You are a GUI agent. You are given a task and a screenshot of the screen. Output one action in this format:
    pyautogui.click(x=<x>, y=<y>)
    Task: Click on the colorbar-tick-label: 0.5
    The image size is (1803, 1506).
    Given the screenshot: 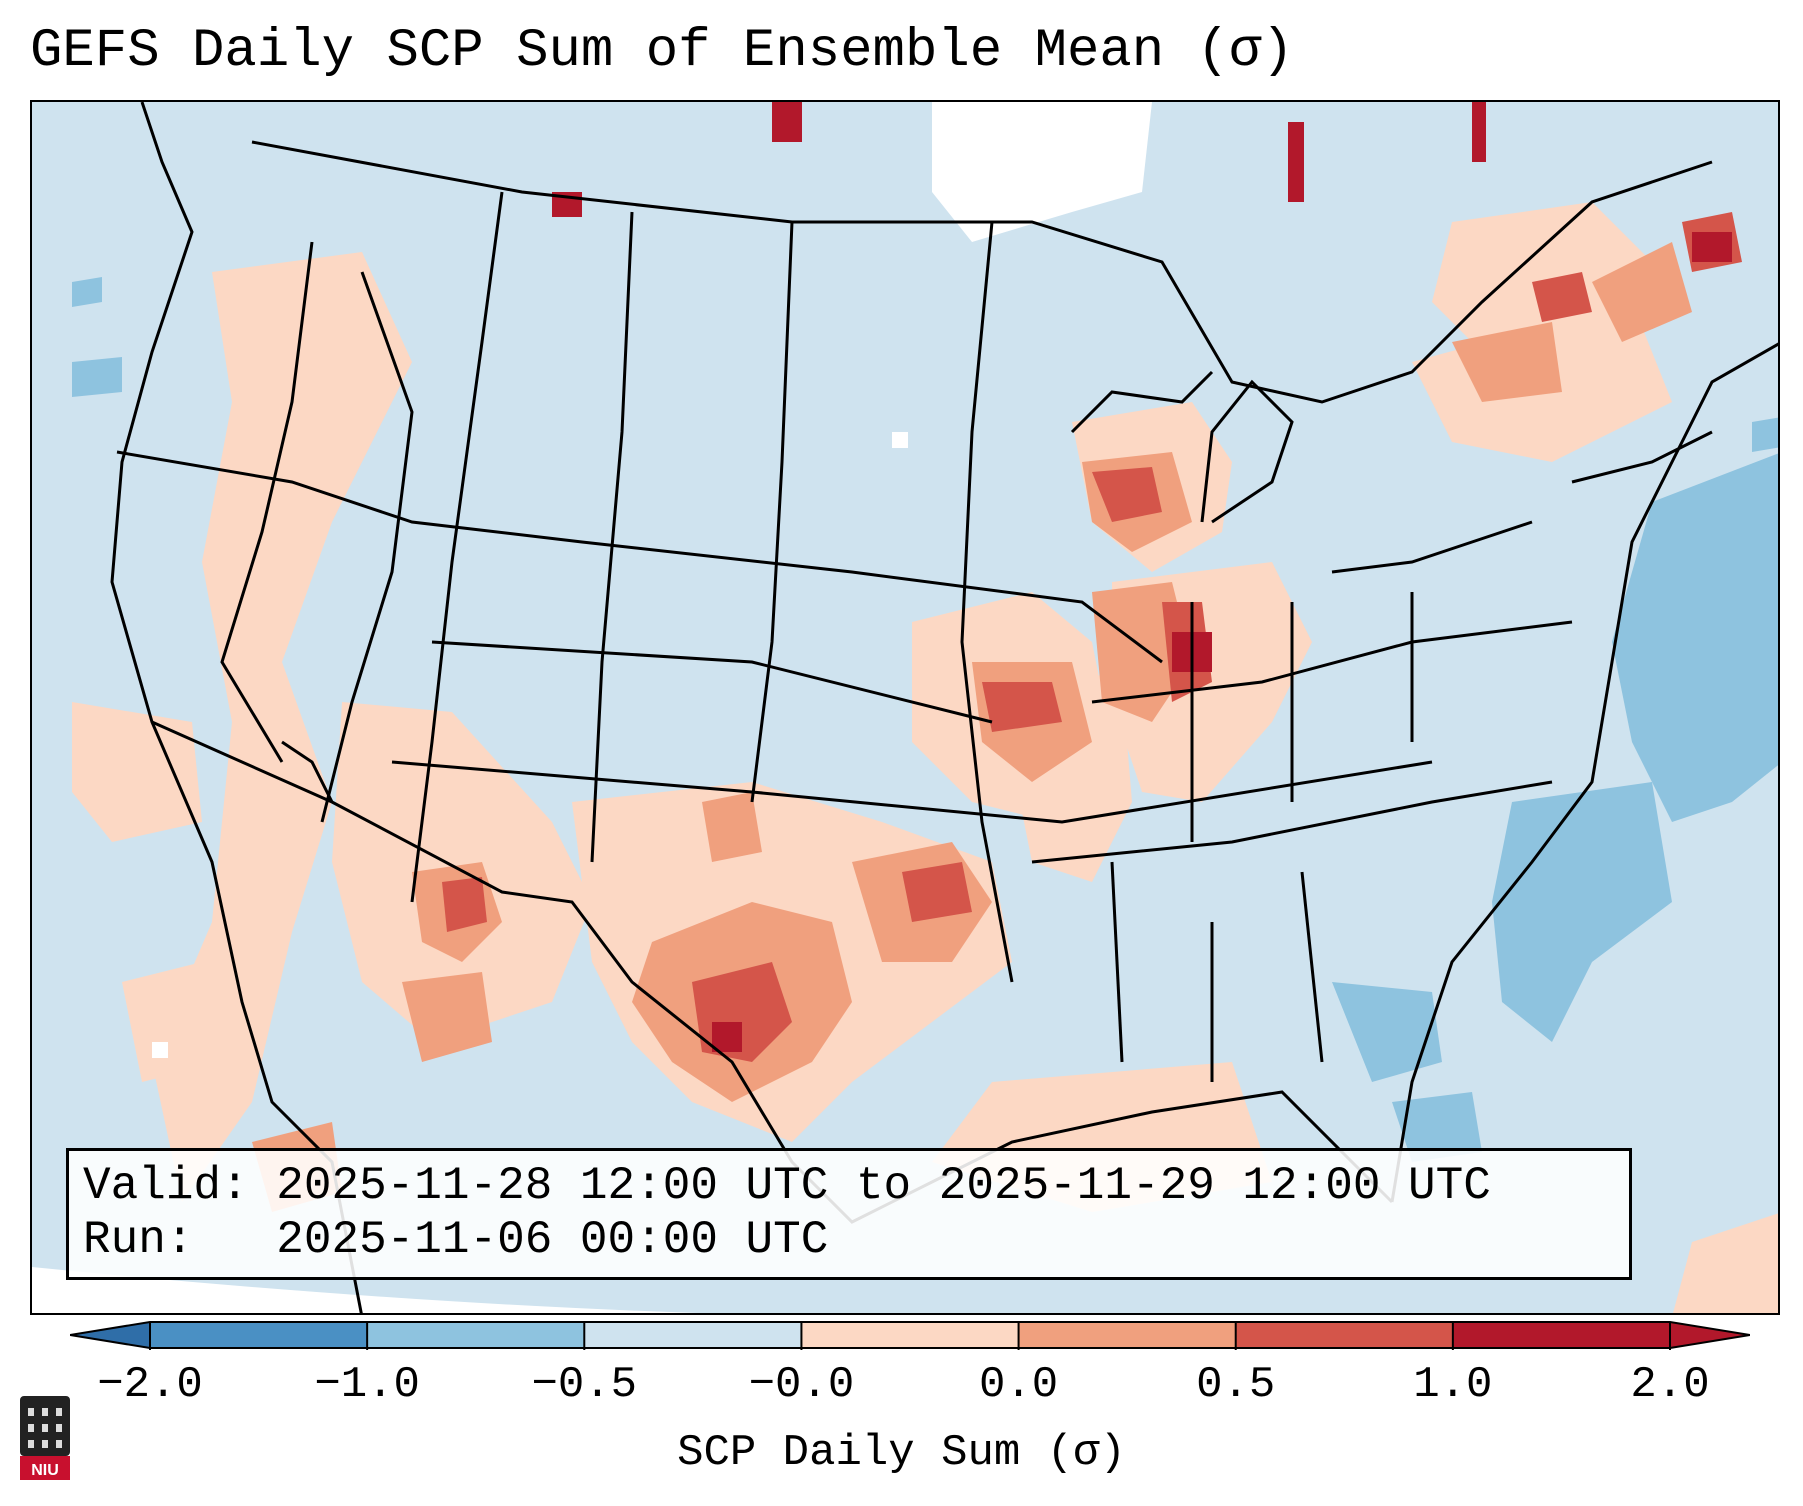 What is the action you would take?
    pyautogui.click(x=1236, y=1385)
    